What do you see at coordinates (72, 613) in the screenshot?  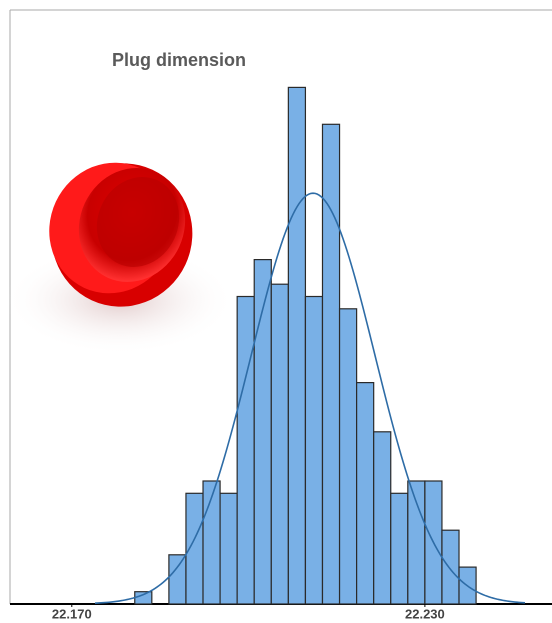 I see `x-tick-label: 22.170` at bounding box center [72, 613].